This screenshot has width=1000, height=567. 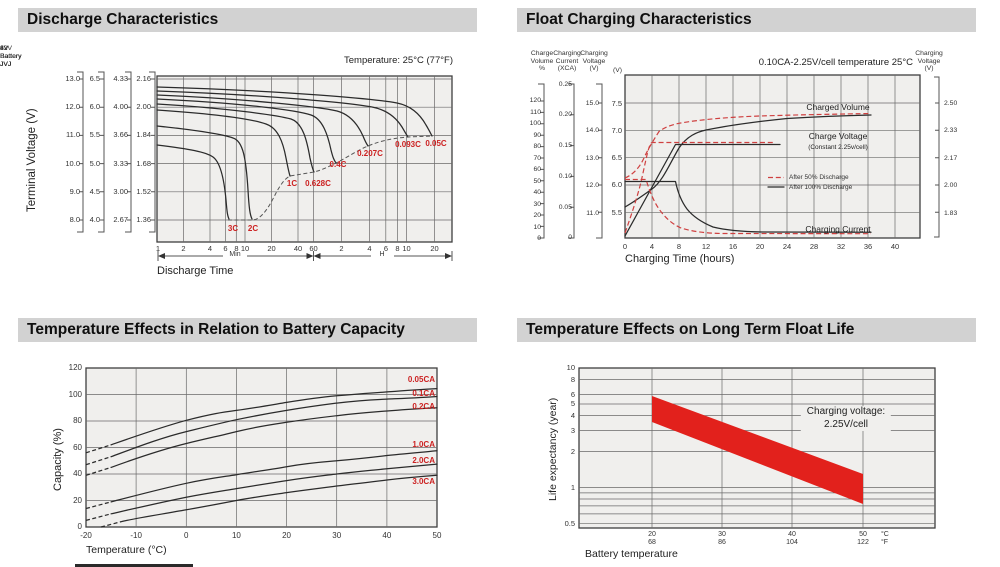 What do you see at coordinates (235, 254) in the screenshot?
I see `x-unit-min: Min` at bounding box center [235, 254].